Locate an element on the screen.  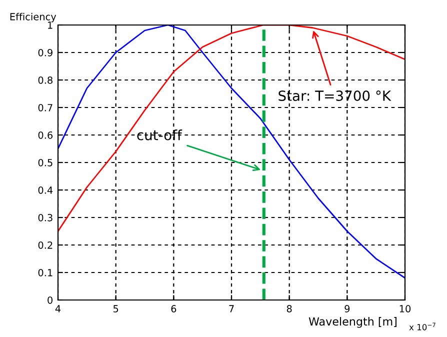
y-axis-title: Efficiency is located at coordinates (33, 17).